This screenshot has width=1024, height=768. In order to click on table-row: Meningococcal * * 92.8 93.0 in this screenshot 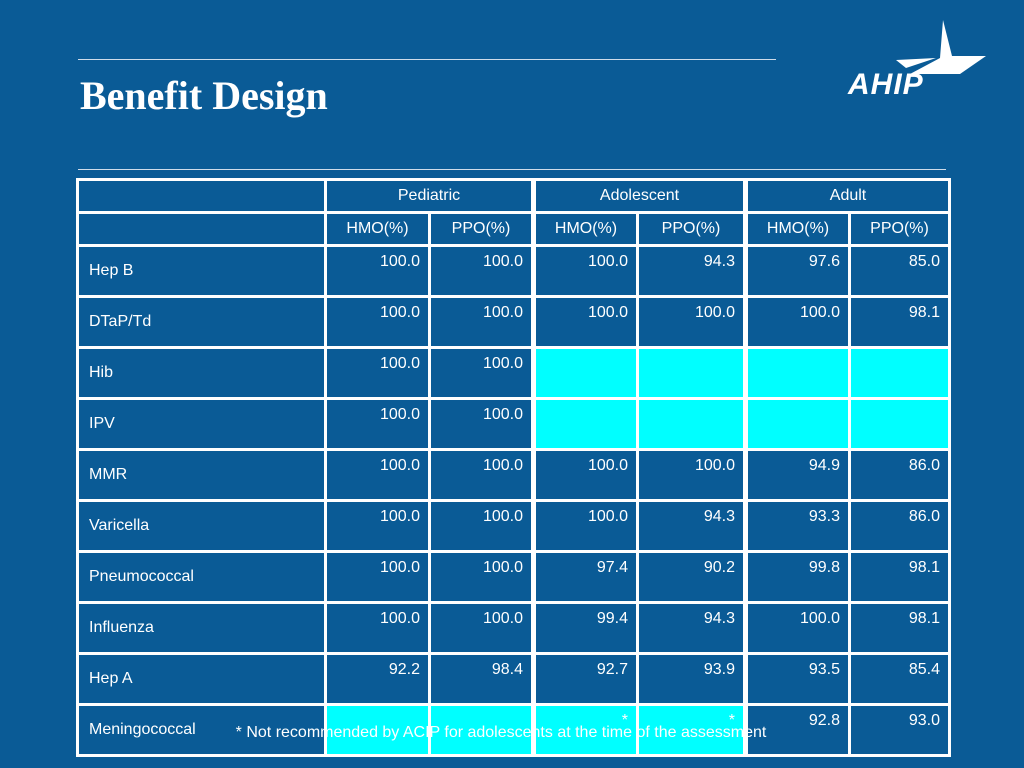, I will do `click(514, 730)`.